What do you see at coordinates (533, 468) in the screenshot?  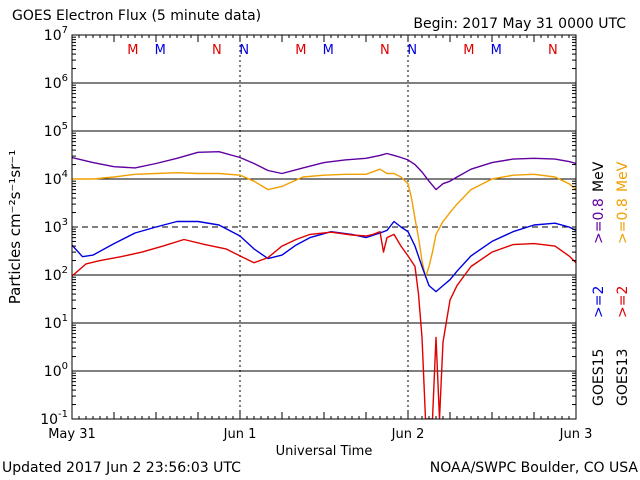 I see `credit: NOAA/SWPC Boulder, CO USA` at bounding box center [533, 468].